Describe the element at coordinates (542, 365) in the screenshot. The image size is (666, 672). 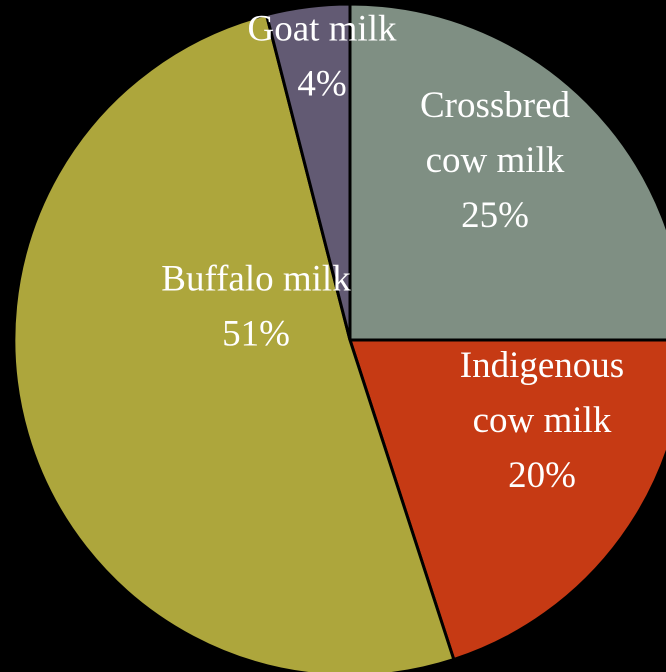
I see `slice-label-line: Indigenous` at that location.